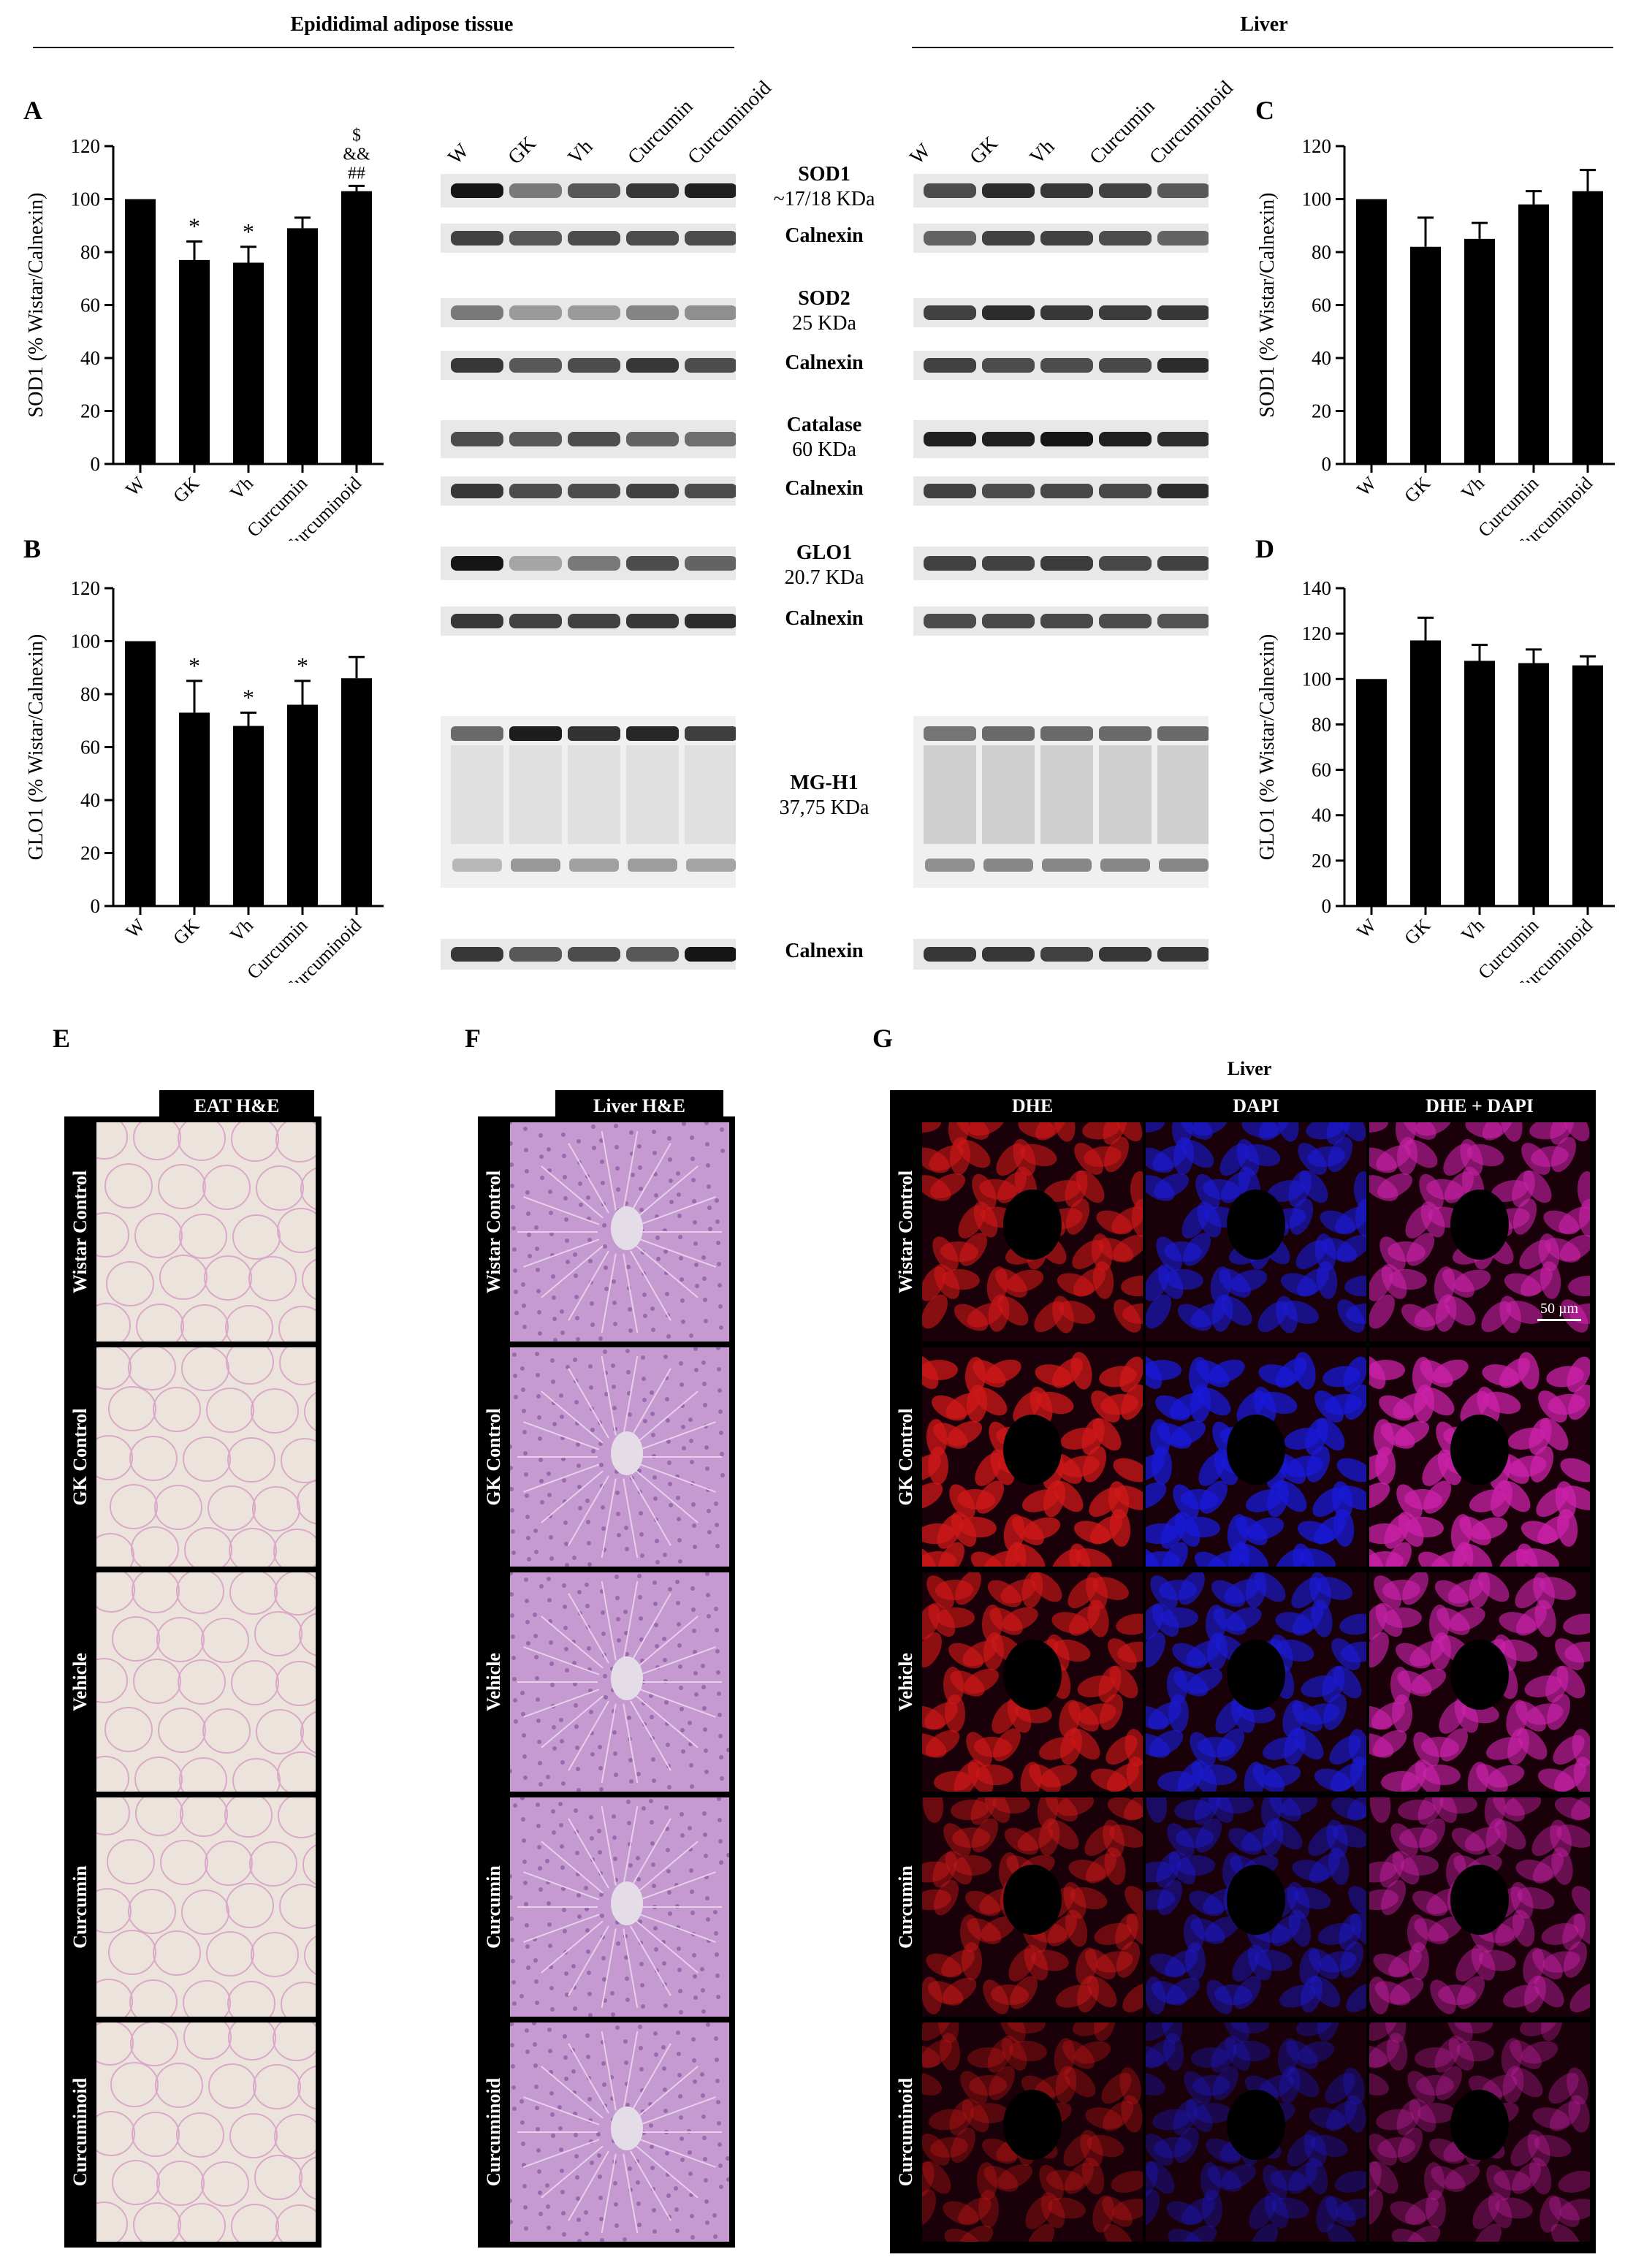  What do you see at coordinates (135, 486) in the screenshot?
I see `x-tick-label: W` at bounding box center [135, 486].